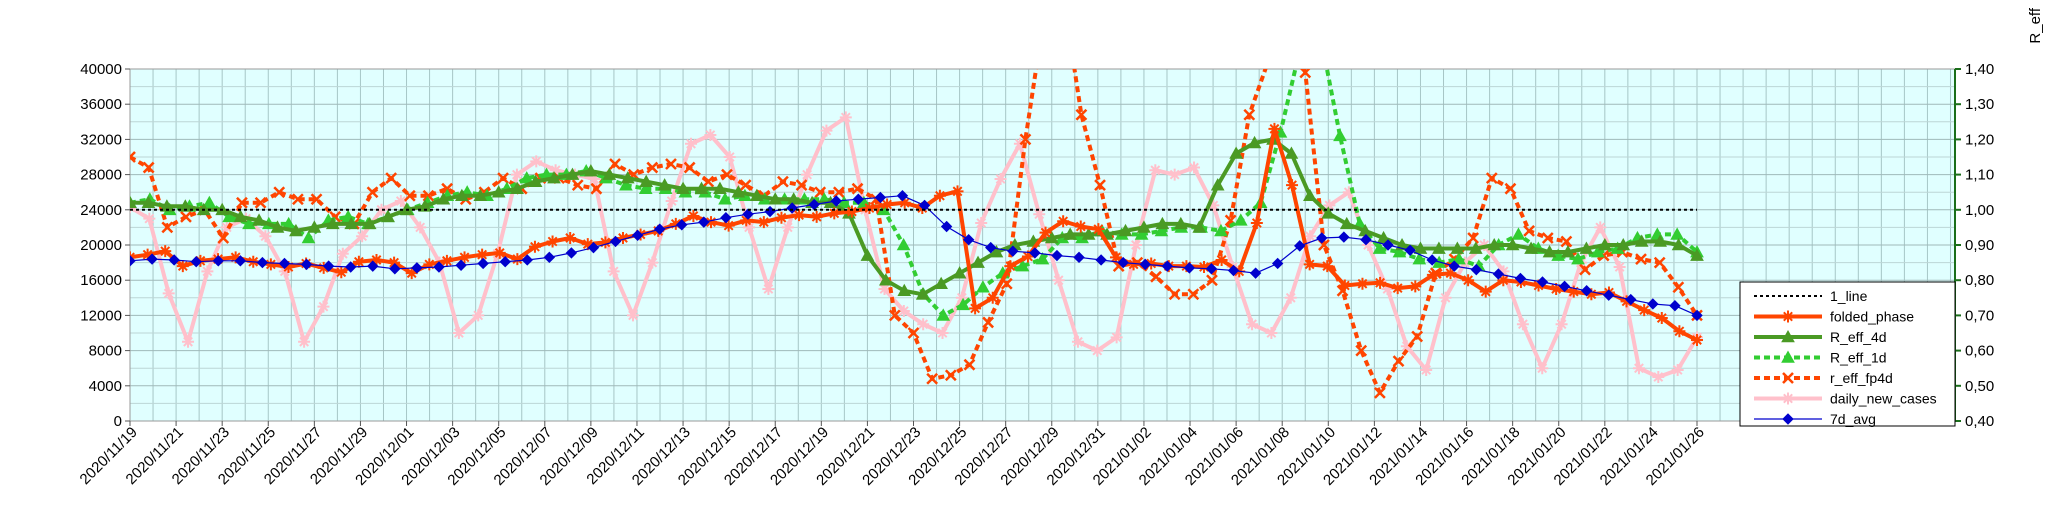 The height and width of the screenshot is (532, 2048). Describe the element at coordinates (101, 315) in the screenshot. I see `left-axis-tick-label: 12000` at that location.